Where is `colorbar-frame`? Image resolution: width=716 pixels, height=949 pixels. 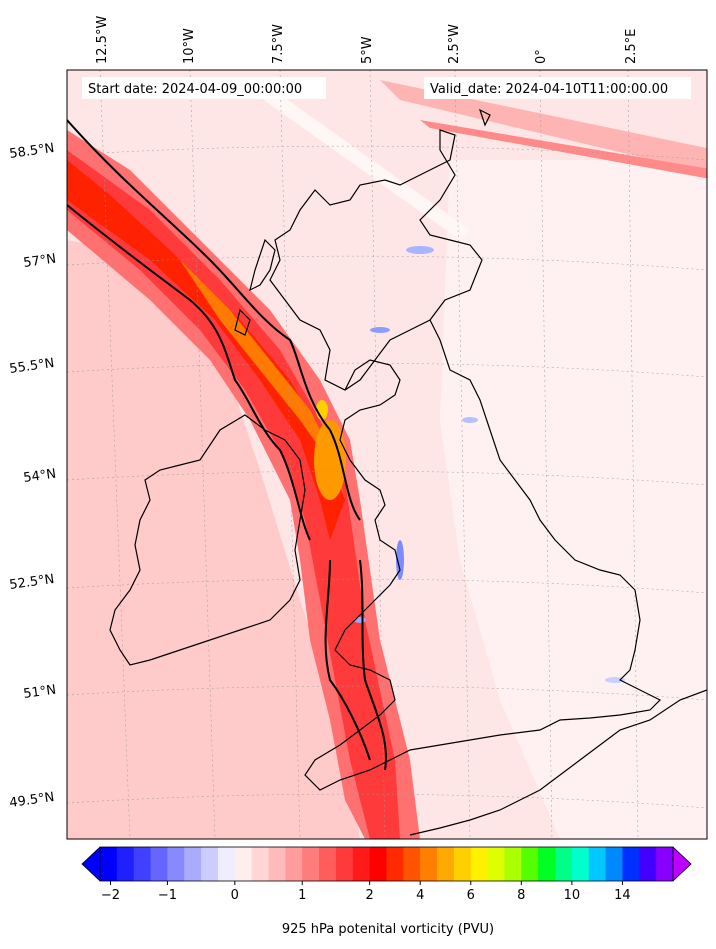 colorbar-frame is located at coordinates (386, 864).